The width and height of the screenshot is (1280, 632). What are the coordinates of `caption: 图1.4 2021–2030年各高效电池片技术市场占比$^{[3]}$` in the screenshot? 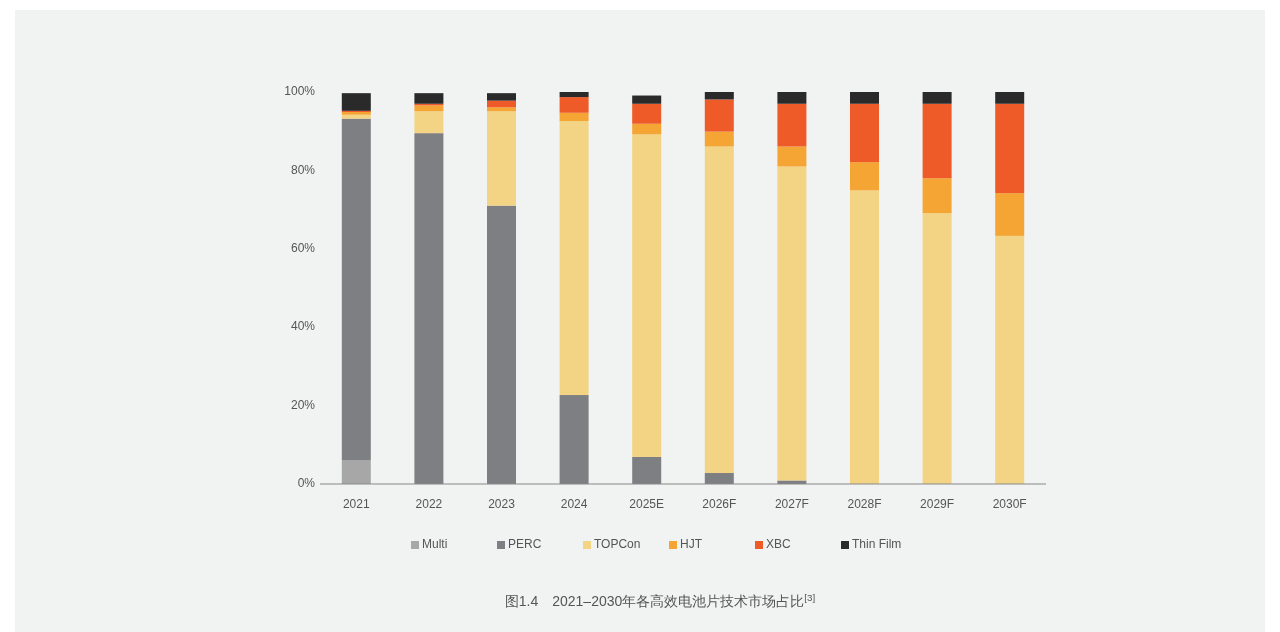 It's located at (660, 600).